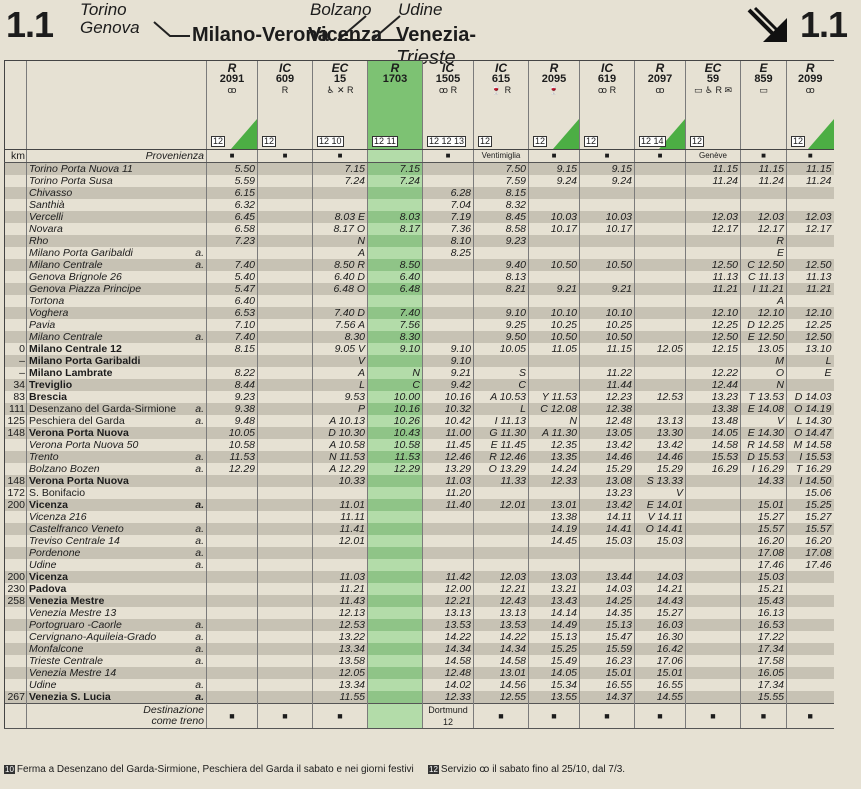 The height and width of the screenshot is (789, 861). What do you see at coordinates (116, 205) in the screenshot?
I see `station-name: Santhià` at bounding box center [116, 205].